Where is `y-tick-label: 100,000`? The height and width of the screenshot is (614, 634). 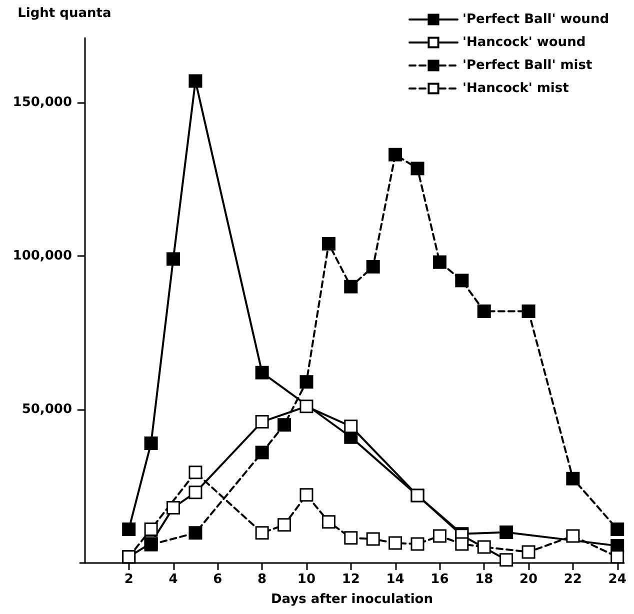 y-tick-label: 100,000 is located at coordinates (42, 256).